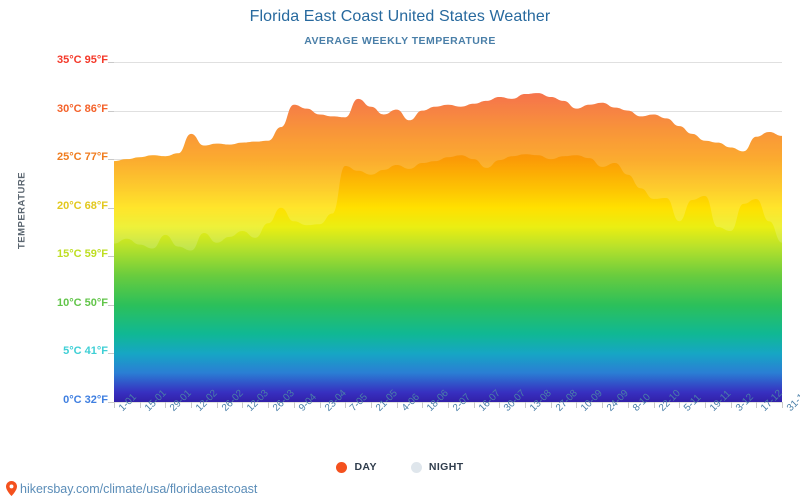  Describe the element at coordinates (400, 41) in the screenshot. I see `chart-subtitle: AVERAGE WEEKLY TEMPERATURE` at that location.